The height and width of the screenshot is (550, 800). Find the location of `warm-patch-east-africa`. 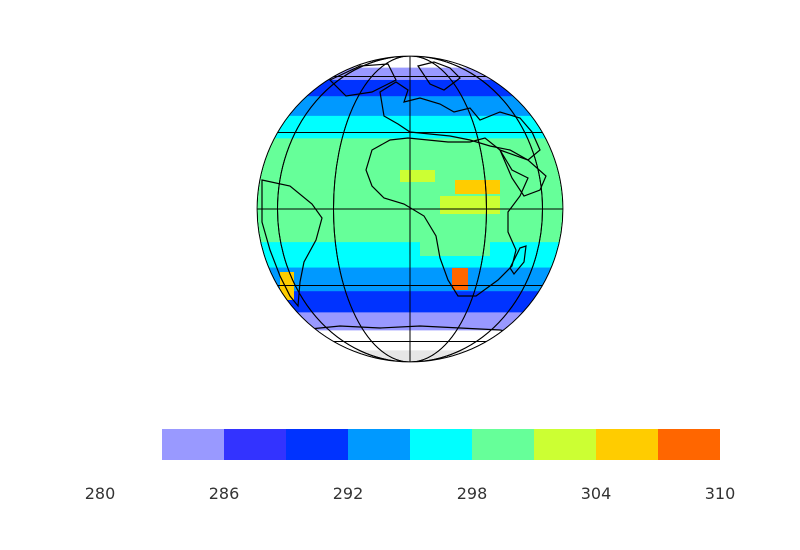

warm-patch-east-africa is located at coordinates (470, 205).